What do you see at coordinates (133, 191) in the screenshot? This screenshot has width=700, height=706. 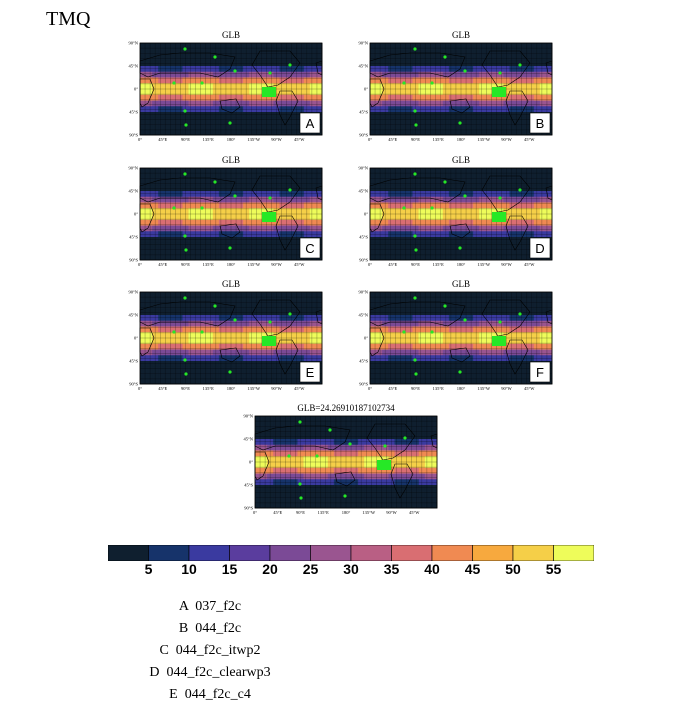 I see `lat-tick-label: 45°N` at bounding box center [133, 191].